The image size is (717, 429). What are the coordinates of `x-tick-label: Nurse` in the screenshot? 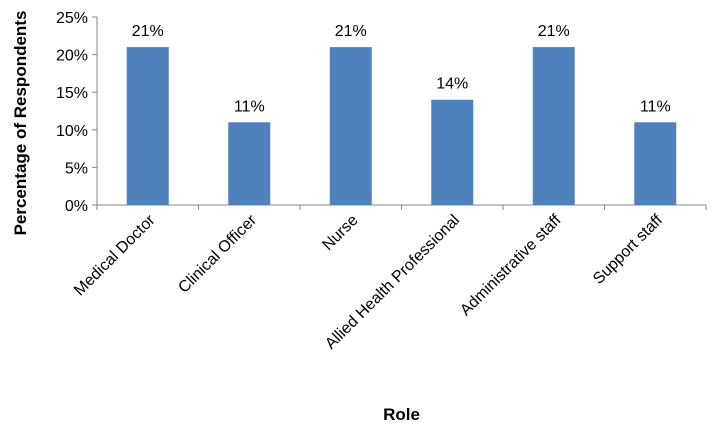 It's located at (340, 233).